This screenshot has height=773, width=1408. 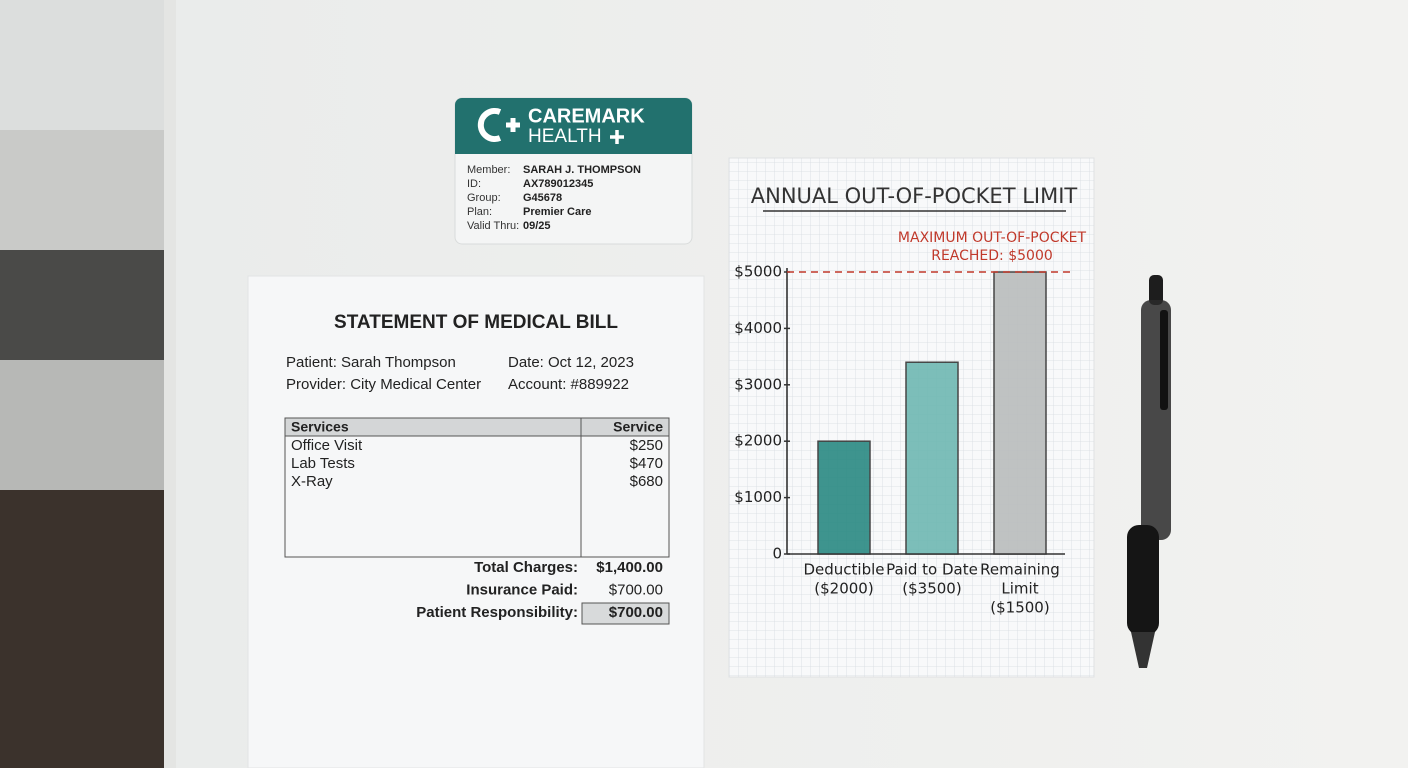 I want to click on service-name: Office Visit, so click(x=327, y=445).